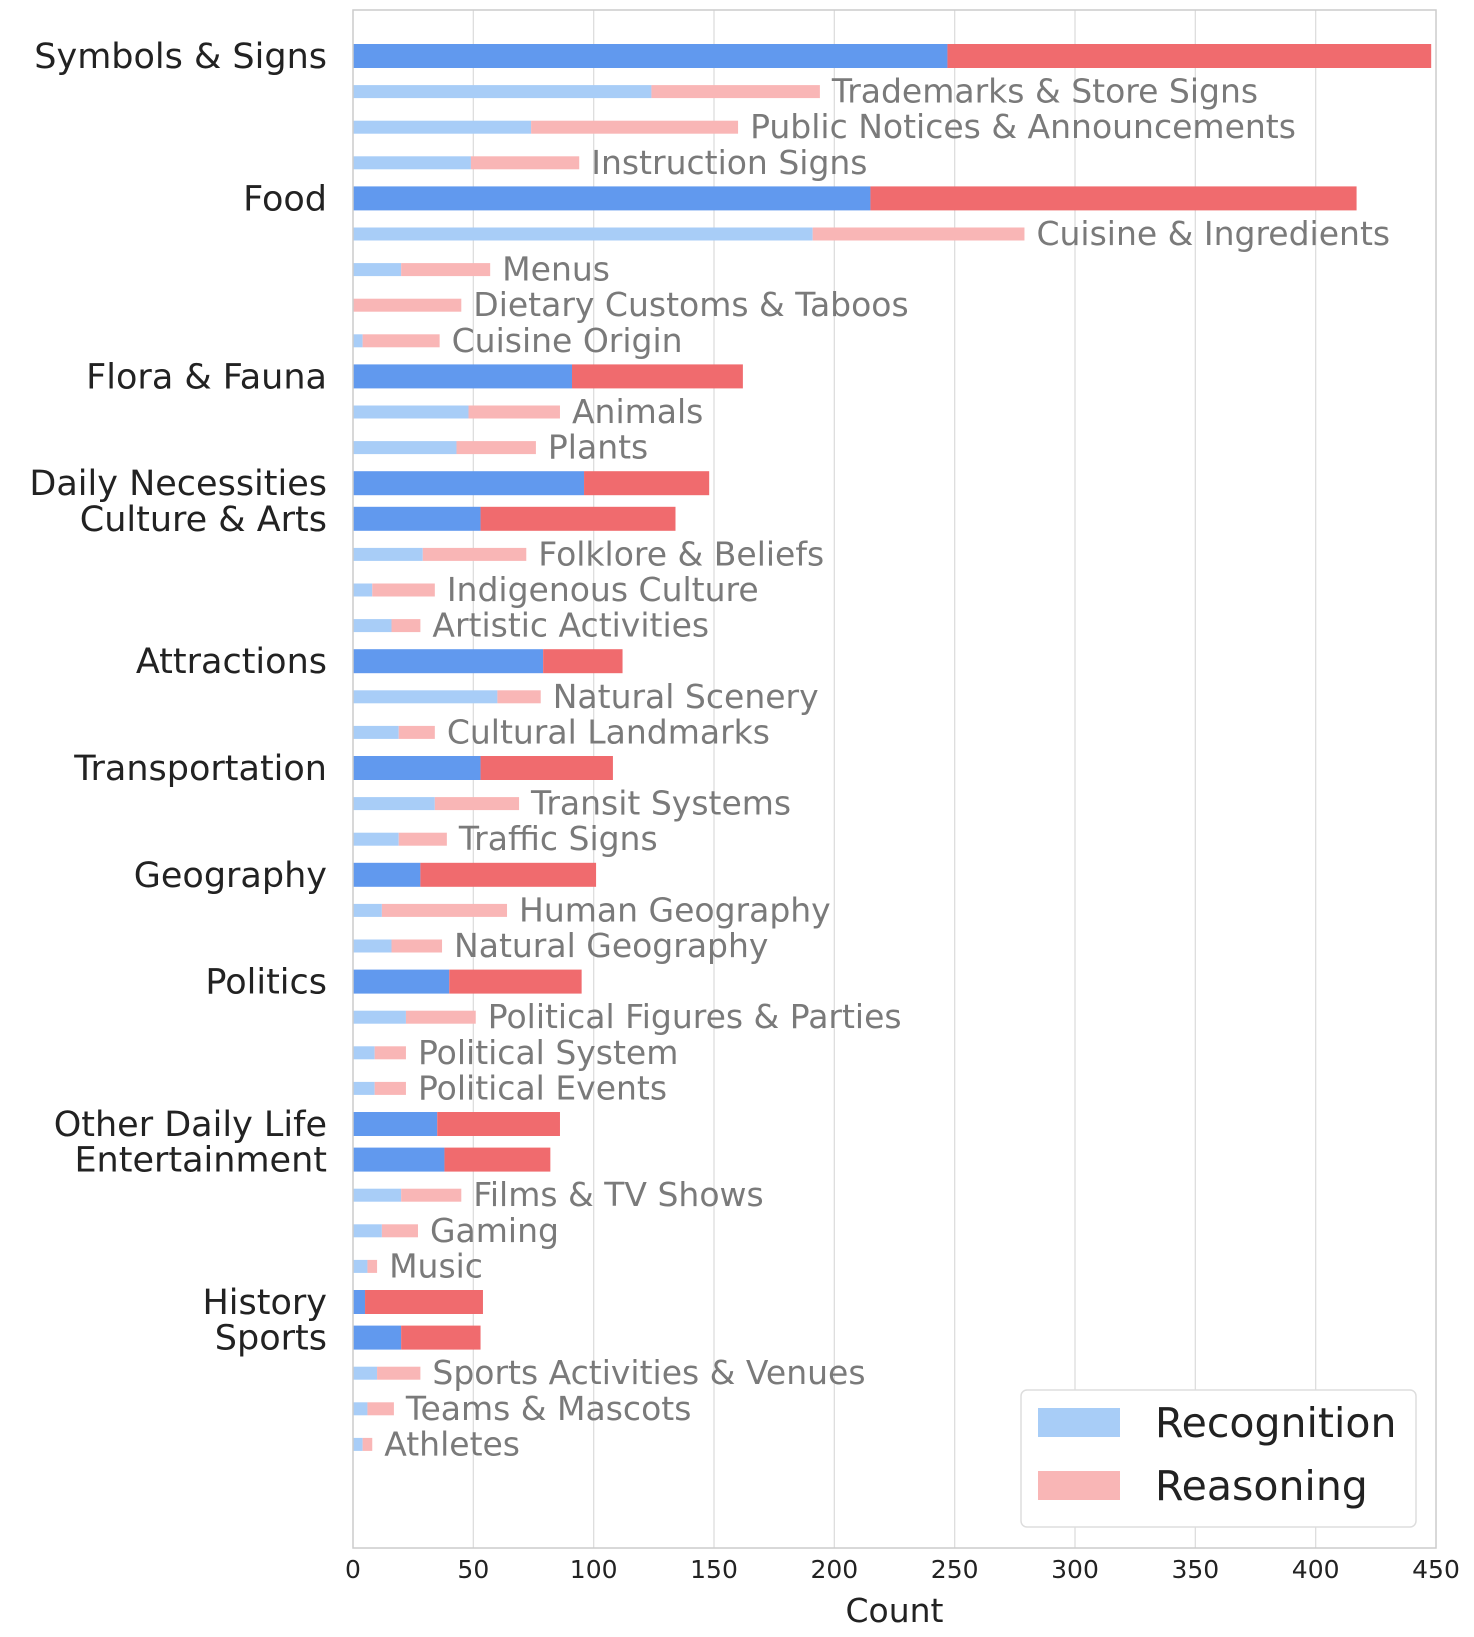  Describe the element at coordinates (894, 1610) in the screenshot. I see `x-axis-title: Count` at that location.